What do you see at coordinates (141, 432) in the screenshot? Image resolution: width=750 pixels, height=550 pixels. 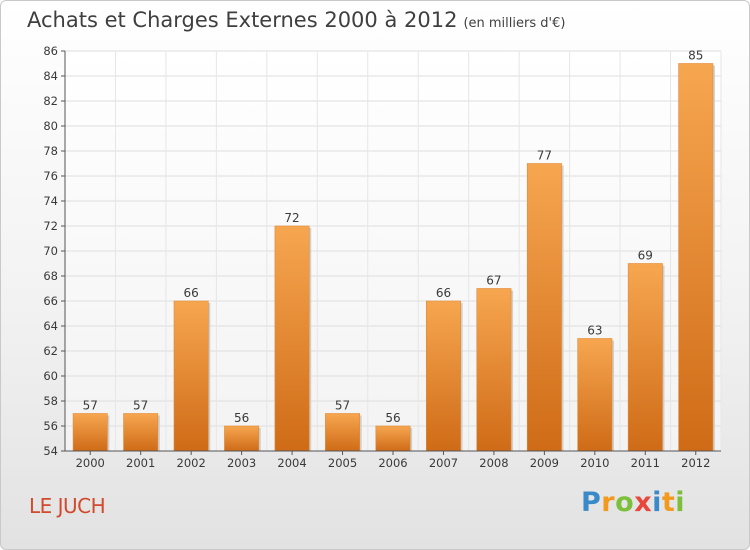 I see `bar-2001` at bounding box center [141, 432].